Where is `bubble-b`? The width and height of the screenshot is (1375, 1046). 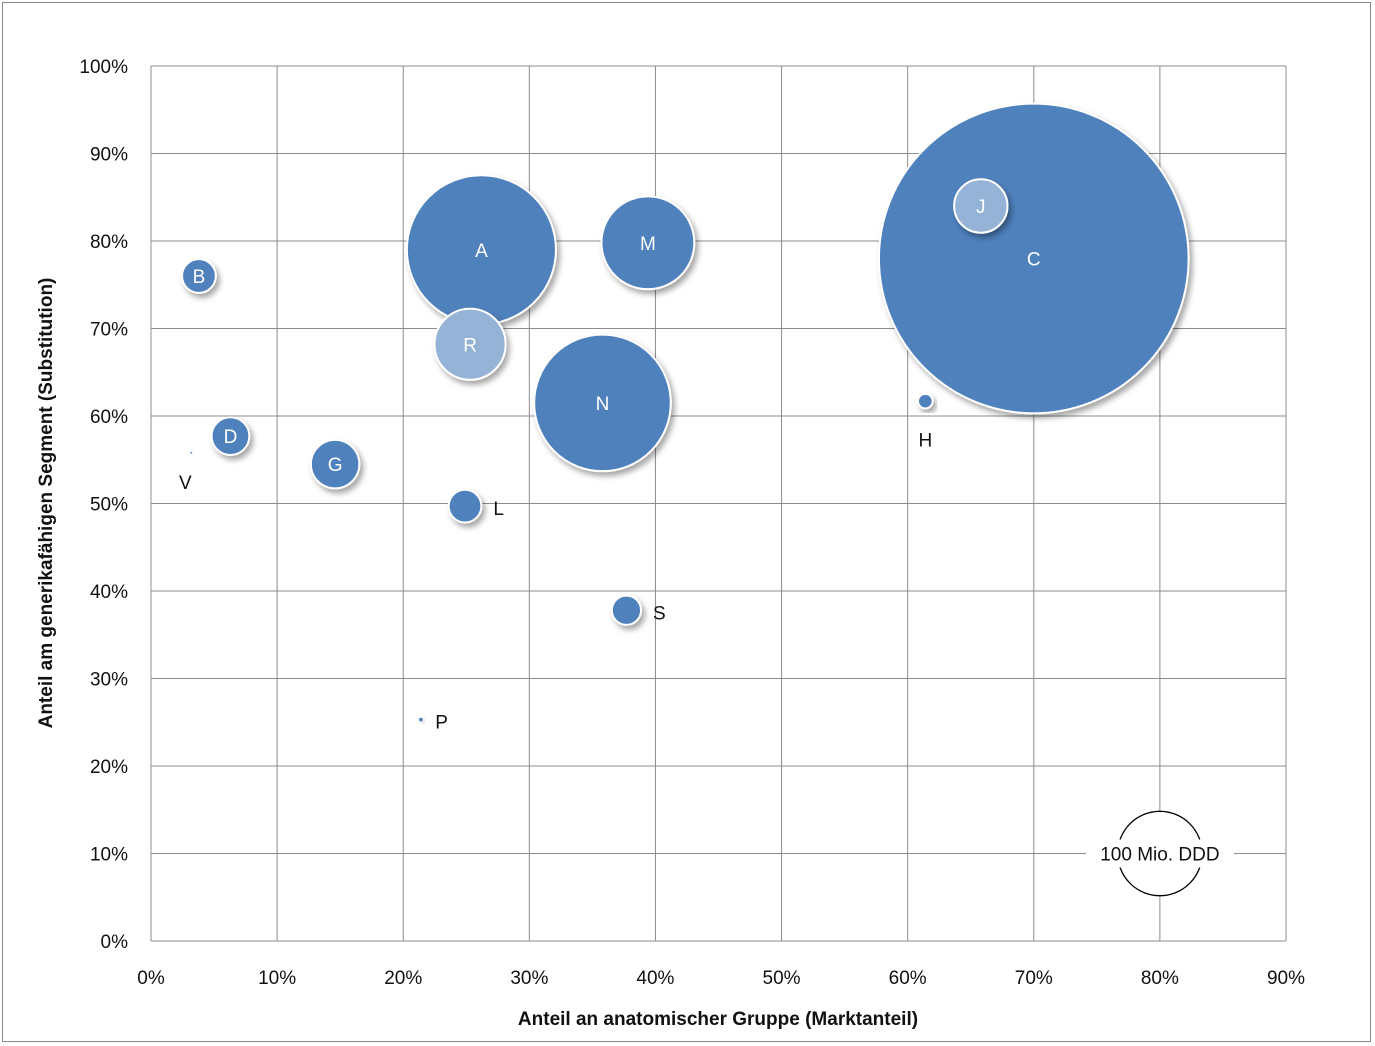
bubble-b is located at coordinates (199, 276).